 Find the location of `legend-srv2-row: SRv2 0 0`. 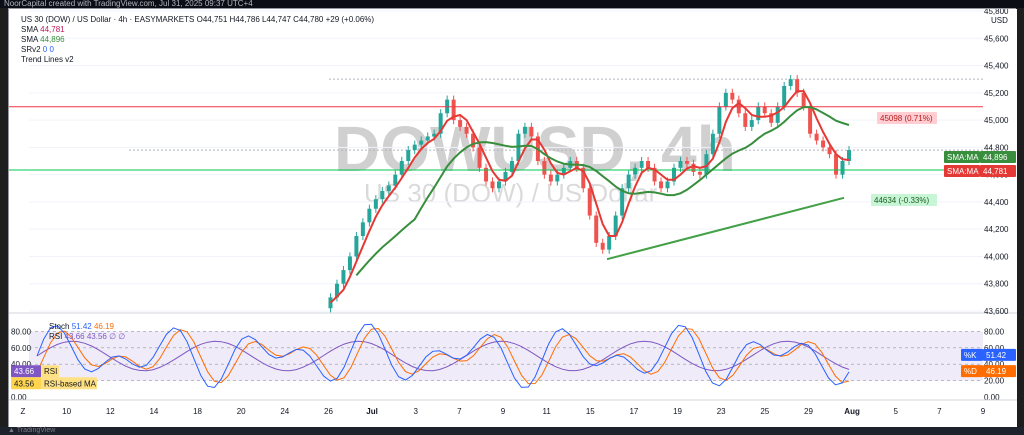

legend-srv2-row: SRv2 0 0 is located at coordinates (197, 50).